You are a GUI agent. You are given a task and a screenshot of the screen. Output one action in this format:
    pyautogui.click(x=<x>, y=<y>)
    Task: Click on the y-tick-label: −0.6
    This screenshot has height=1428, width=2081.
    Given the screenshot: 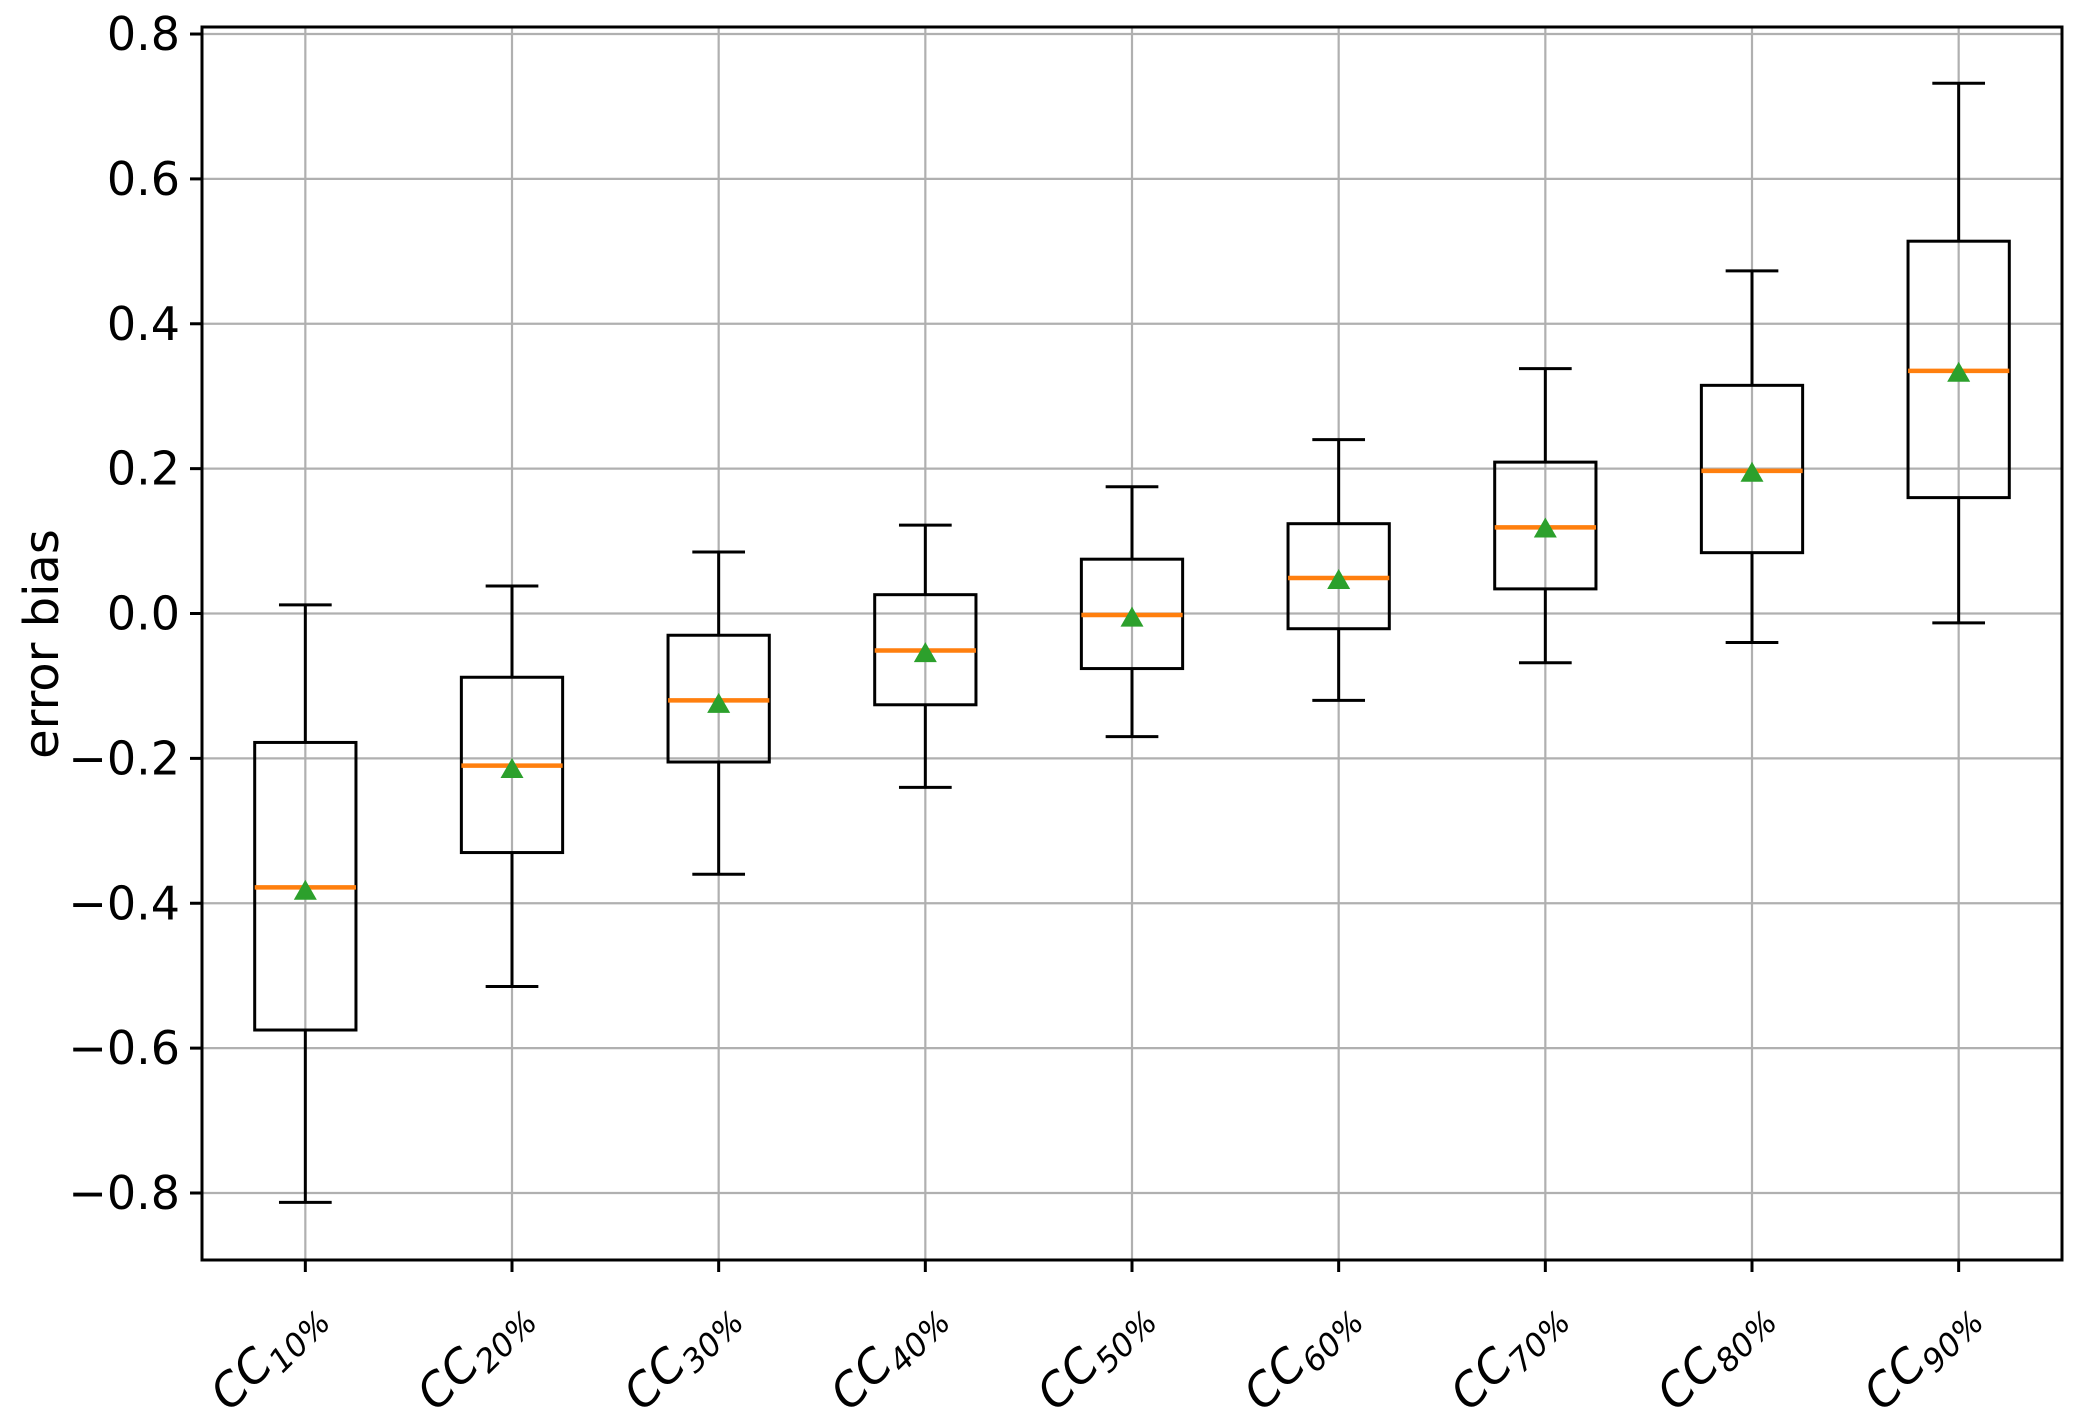 What is the action you would take?
    pyautogui.click(x=124, y=1048)
    